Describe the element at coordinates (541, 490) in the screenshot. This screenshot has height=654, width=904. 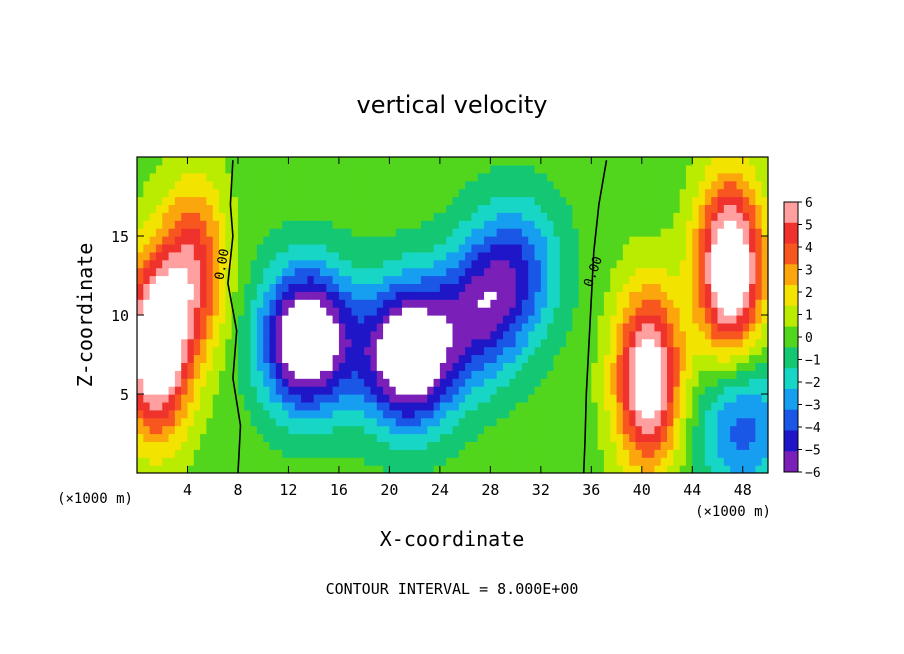
I see `x-tick-label: 32` at that location.